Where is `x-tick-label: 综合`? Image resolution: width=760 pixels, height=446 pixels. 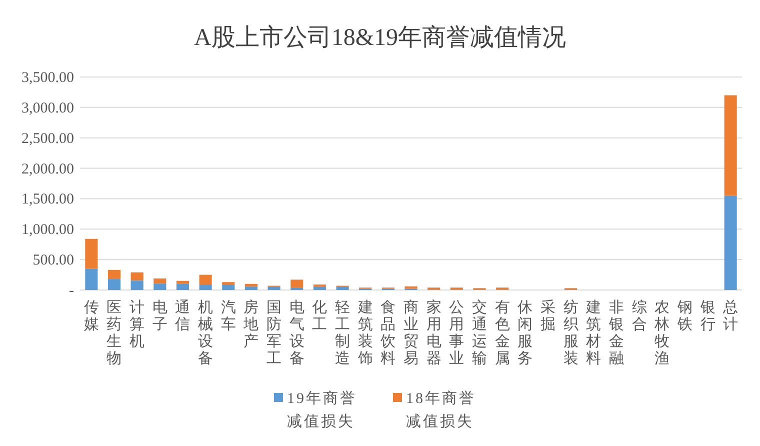
x-tick-label: 综合 is located at coordinates (639, 316).